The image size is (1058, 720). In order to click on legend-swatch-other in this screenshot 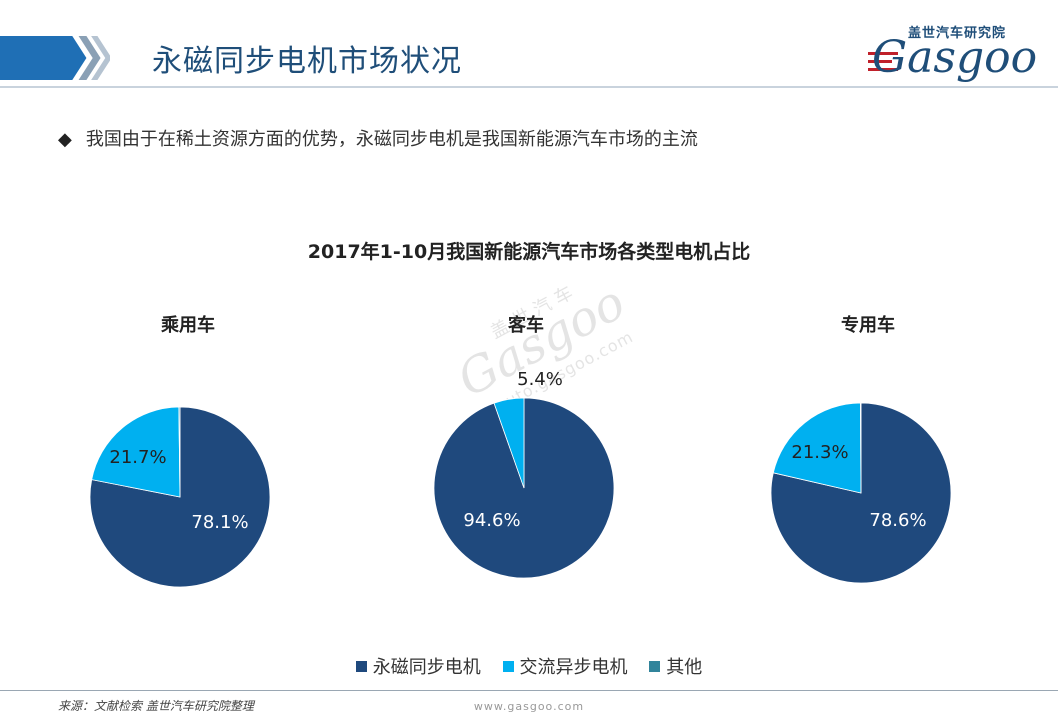, I will do `click(655, 666)`.